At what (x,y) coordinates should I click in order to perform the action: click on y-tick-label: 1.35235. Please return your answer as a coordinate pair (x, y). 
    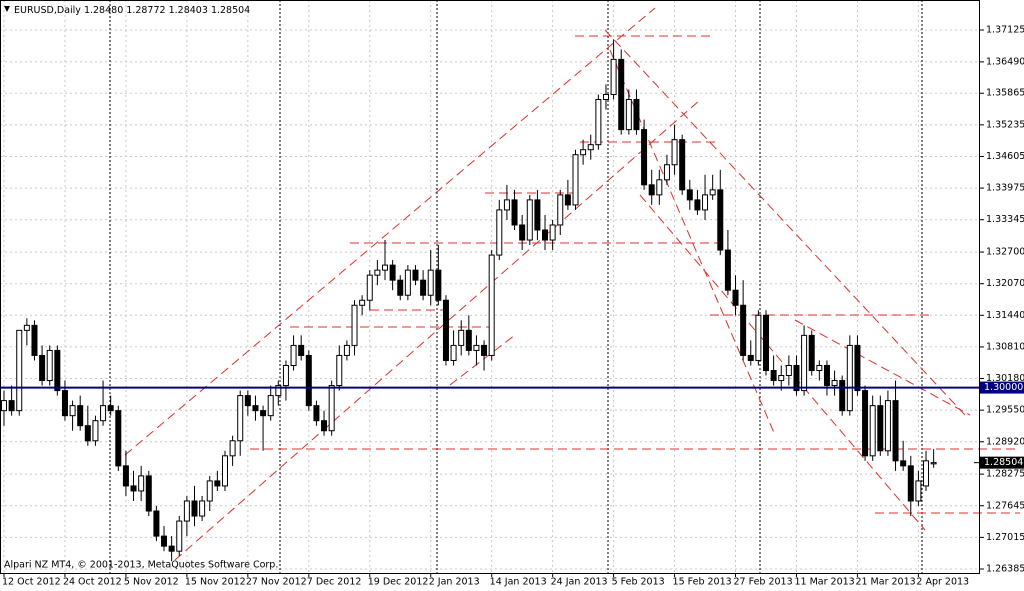
    Looking at the image, I should click on (1005, 124).